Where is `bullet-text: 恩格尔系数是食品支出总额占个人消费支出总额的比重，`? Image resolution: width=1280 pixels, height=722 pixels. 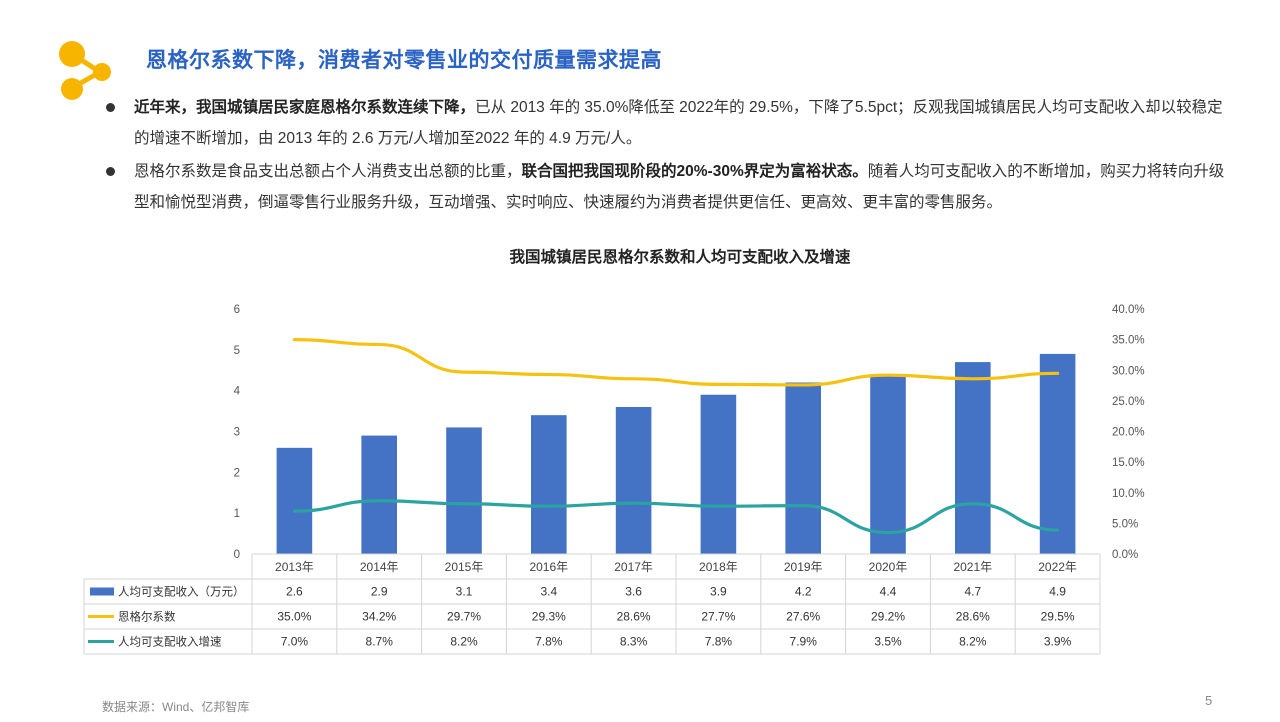
bullet-text: 恩格尔系数是食品支出总额占个人消费支出总额的比重， is located at coordinates (328, 171).